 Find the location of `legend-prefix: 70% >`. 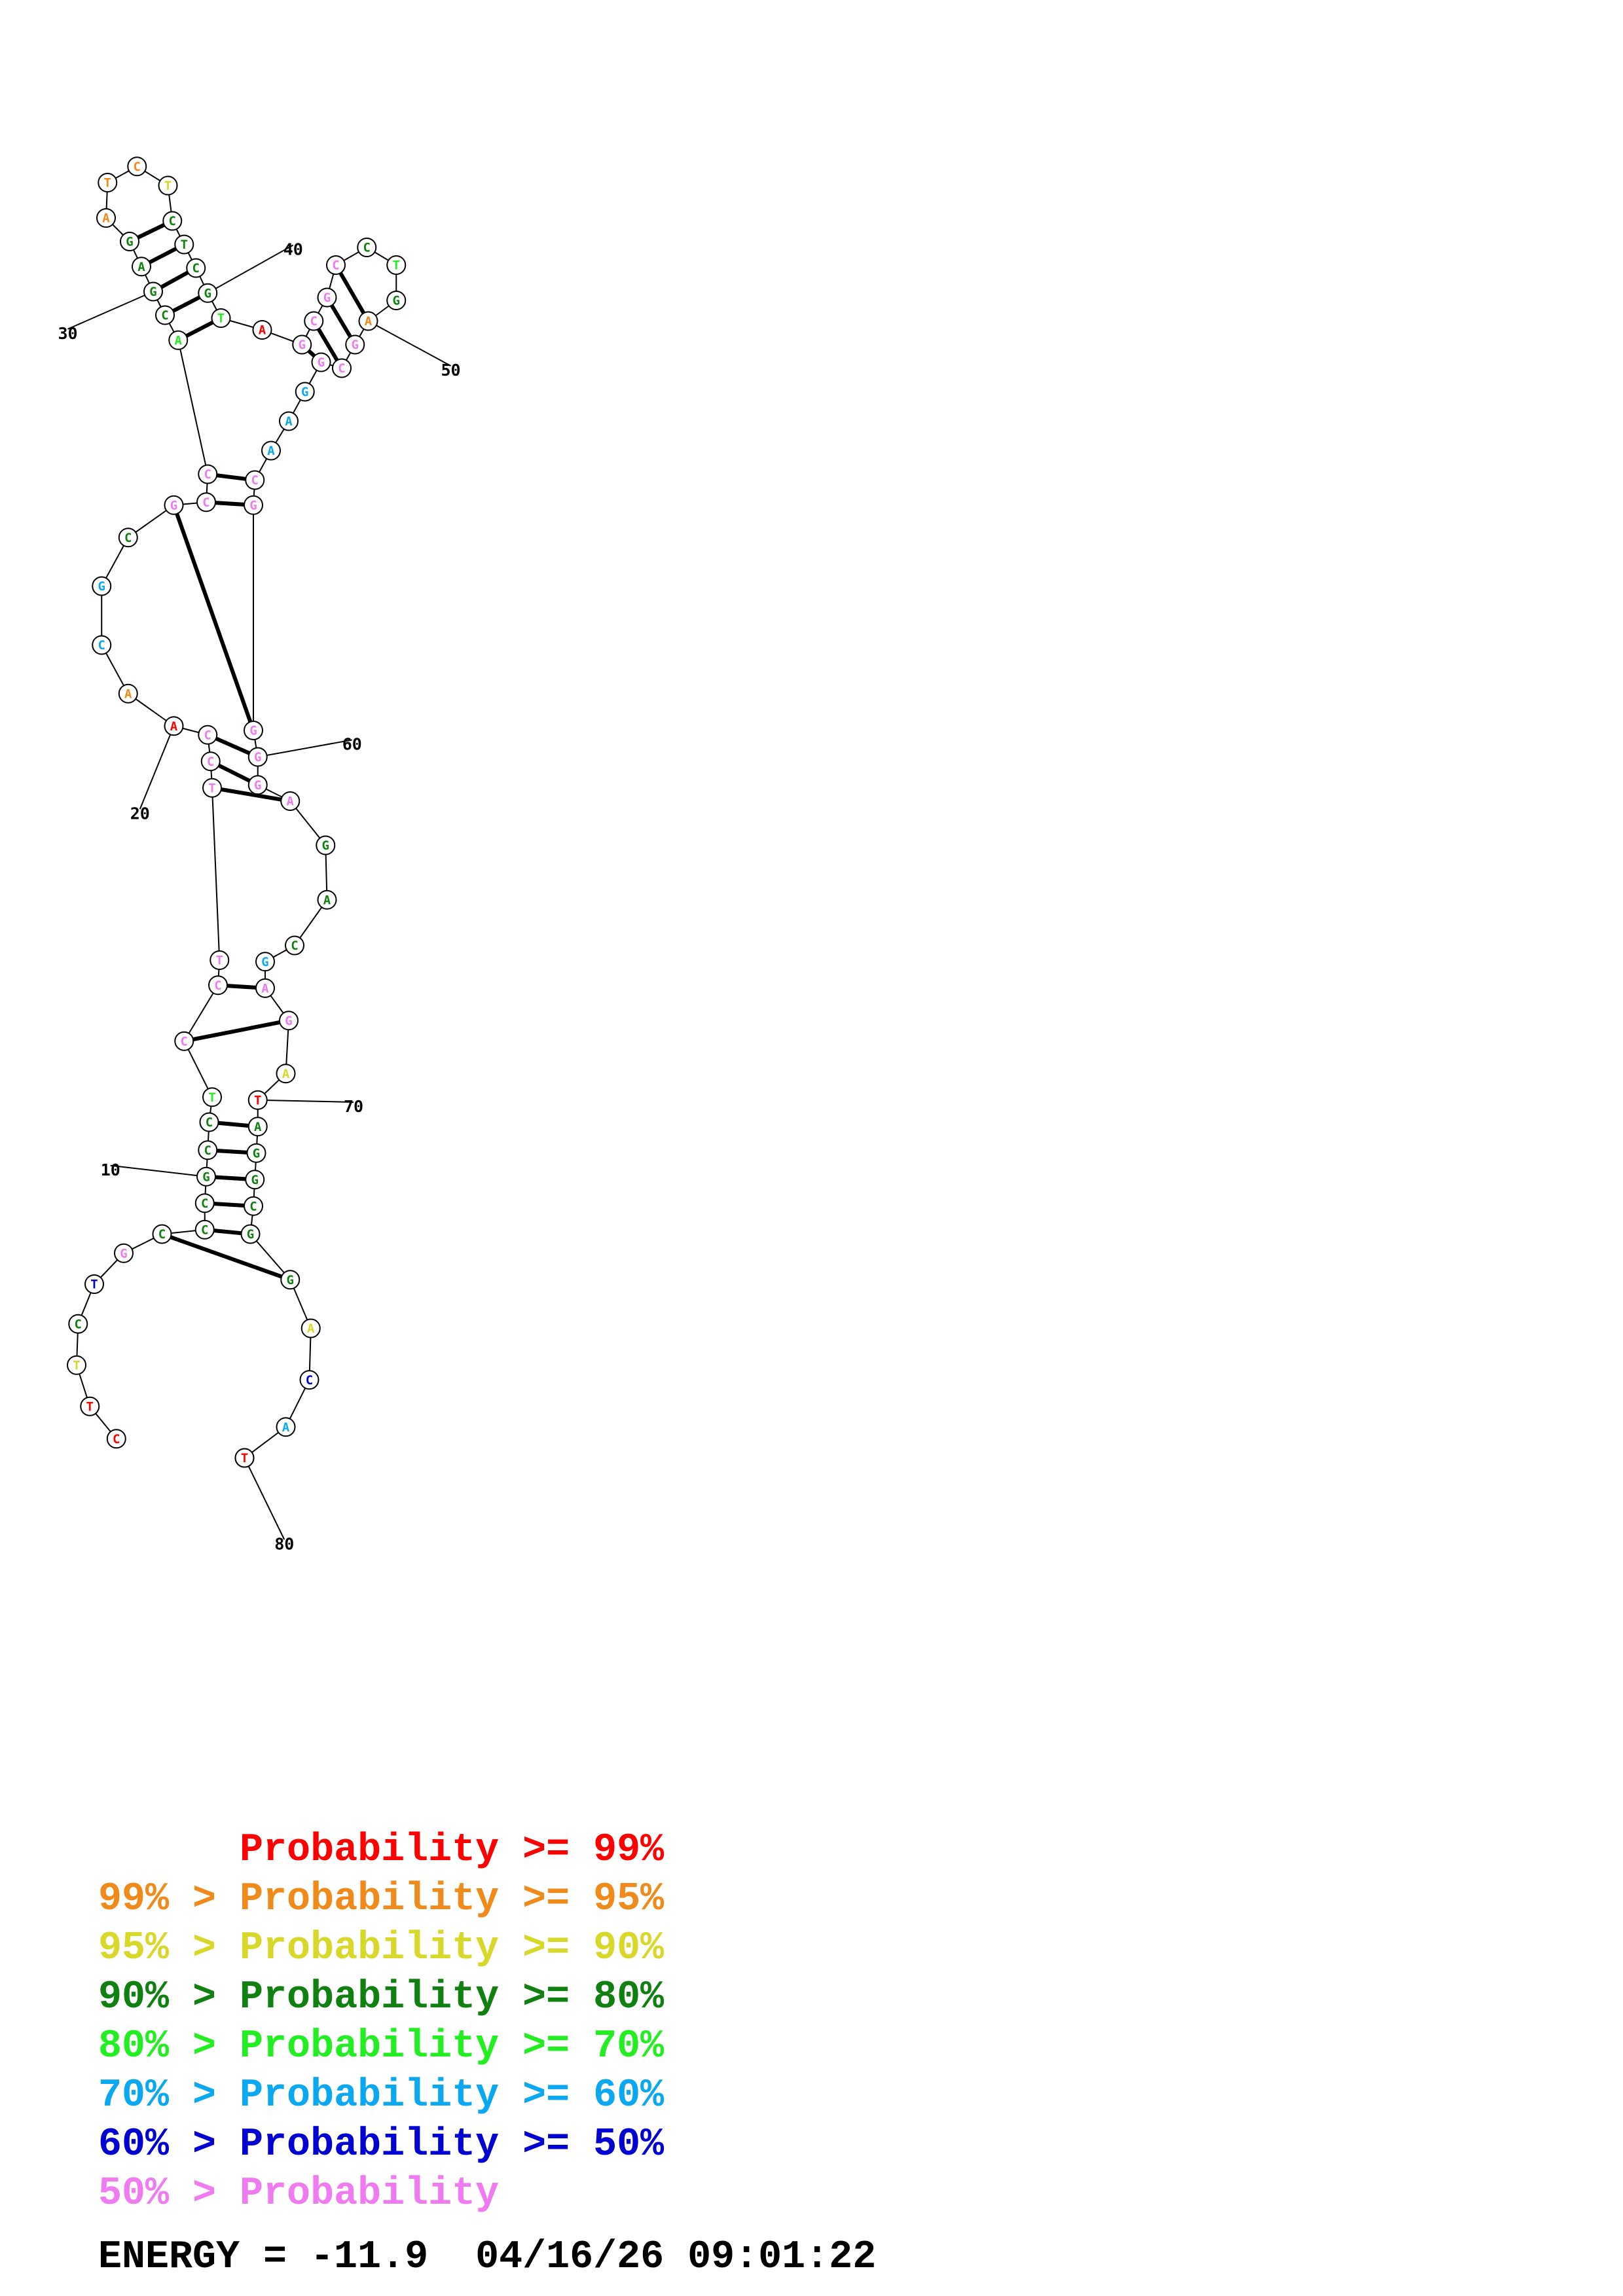

legend-prefix: 70% > is located at coordinates (169, 2095).